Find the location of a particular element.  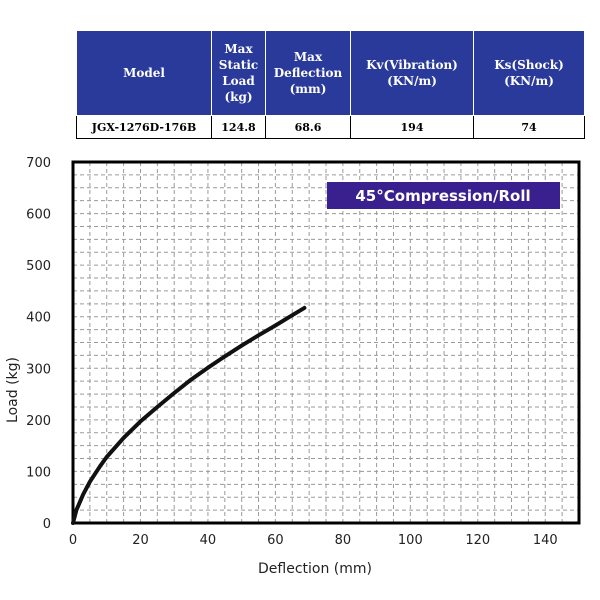

y-tick-label: 100 is located at coordinates (38, 472).